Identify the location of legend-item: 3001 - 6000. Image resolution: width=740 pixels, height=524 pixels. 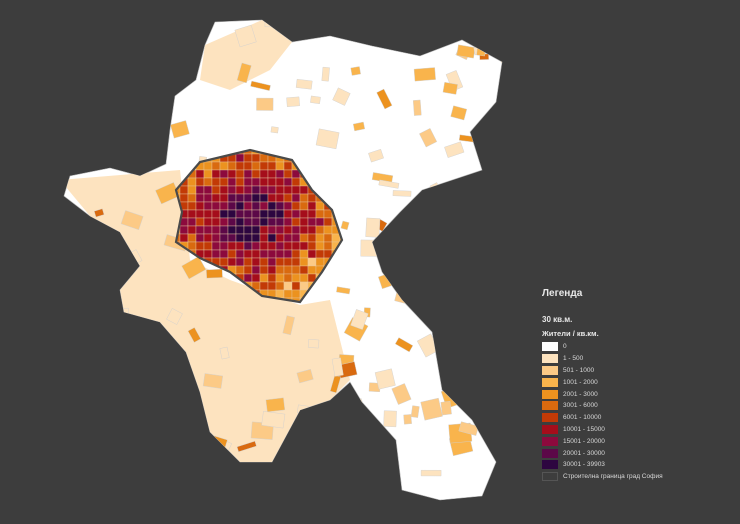
(602, 406).